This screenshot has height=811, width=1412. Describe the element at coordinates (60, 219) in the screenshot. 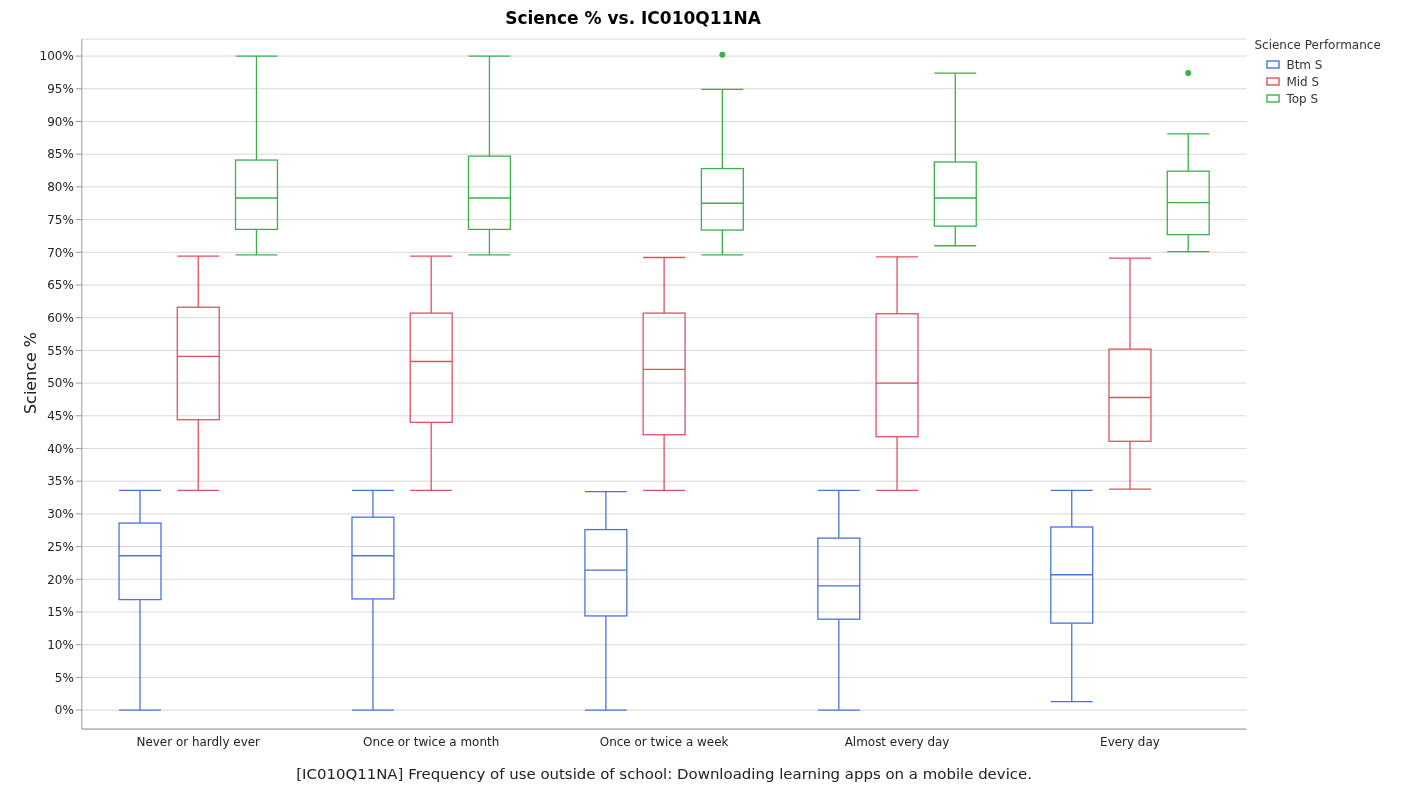

I see `y-tick-label: 75%` at that location.